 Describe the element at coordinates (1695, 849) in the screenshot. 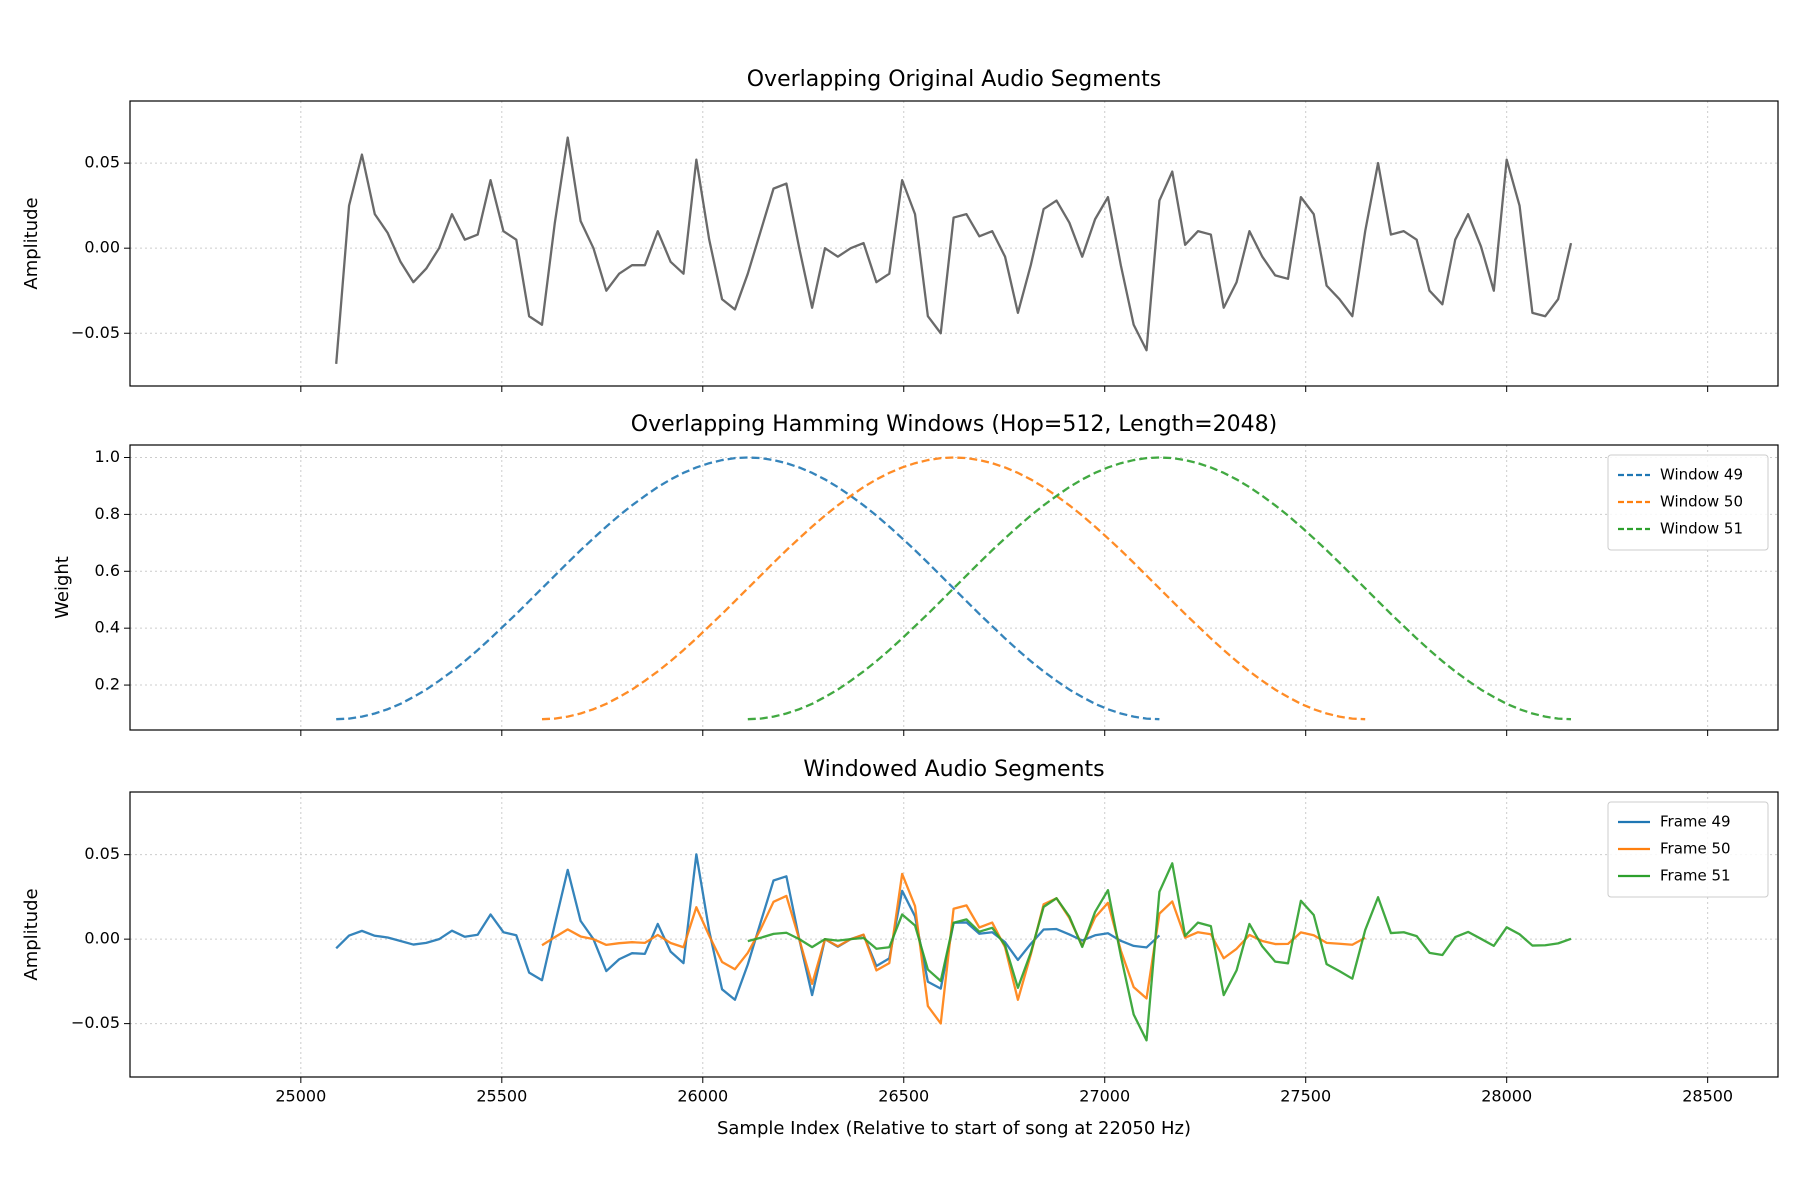

I see `legend-label: Frame 50` at that location.